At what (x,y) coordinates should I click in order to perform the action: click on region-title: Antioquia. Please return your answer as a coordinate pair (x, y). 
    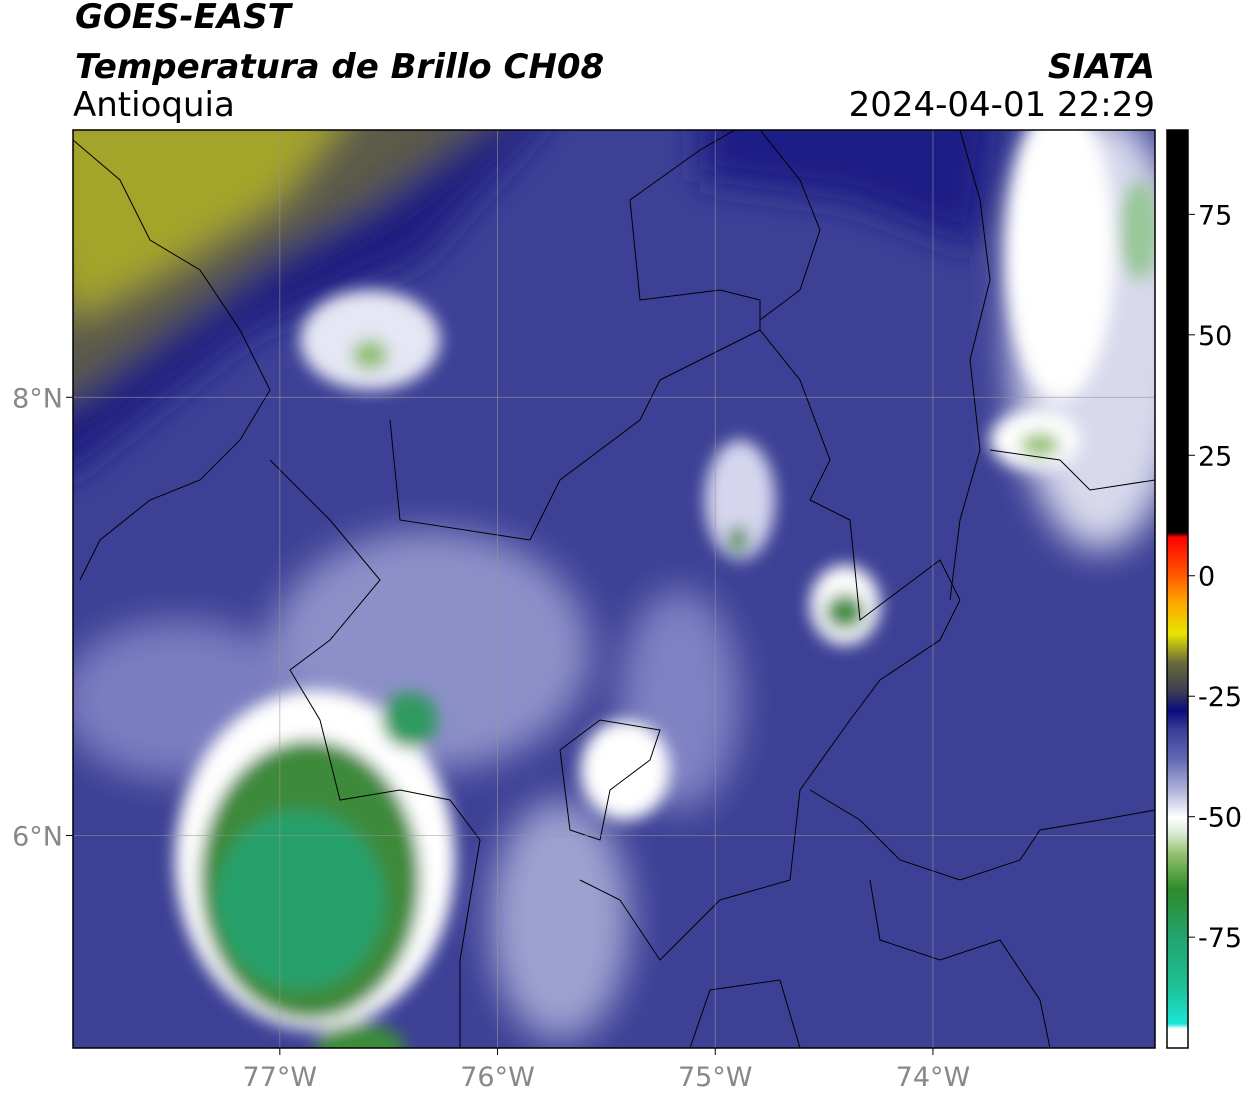
    Looking at the image, I should click on (154, 105).